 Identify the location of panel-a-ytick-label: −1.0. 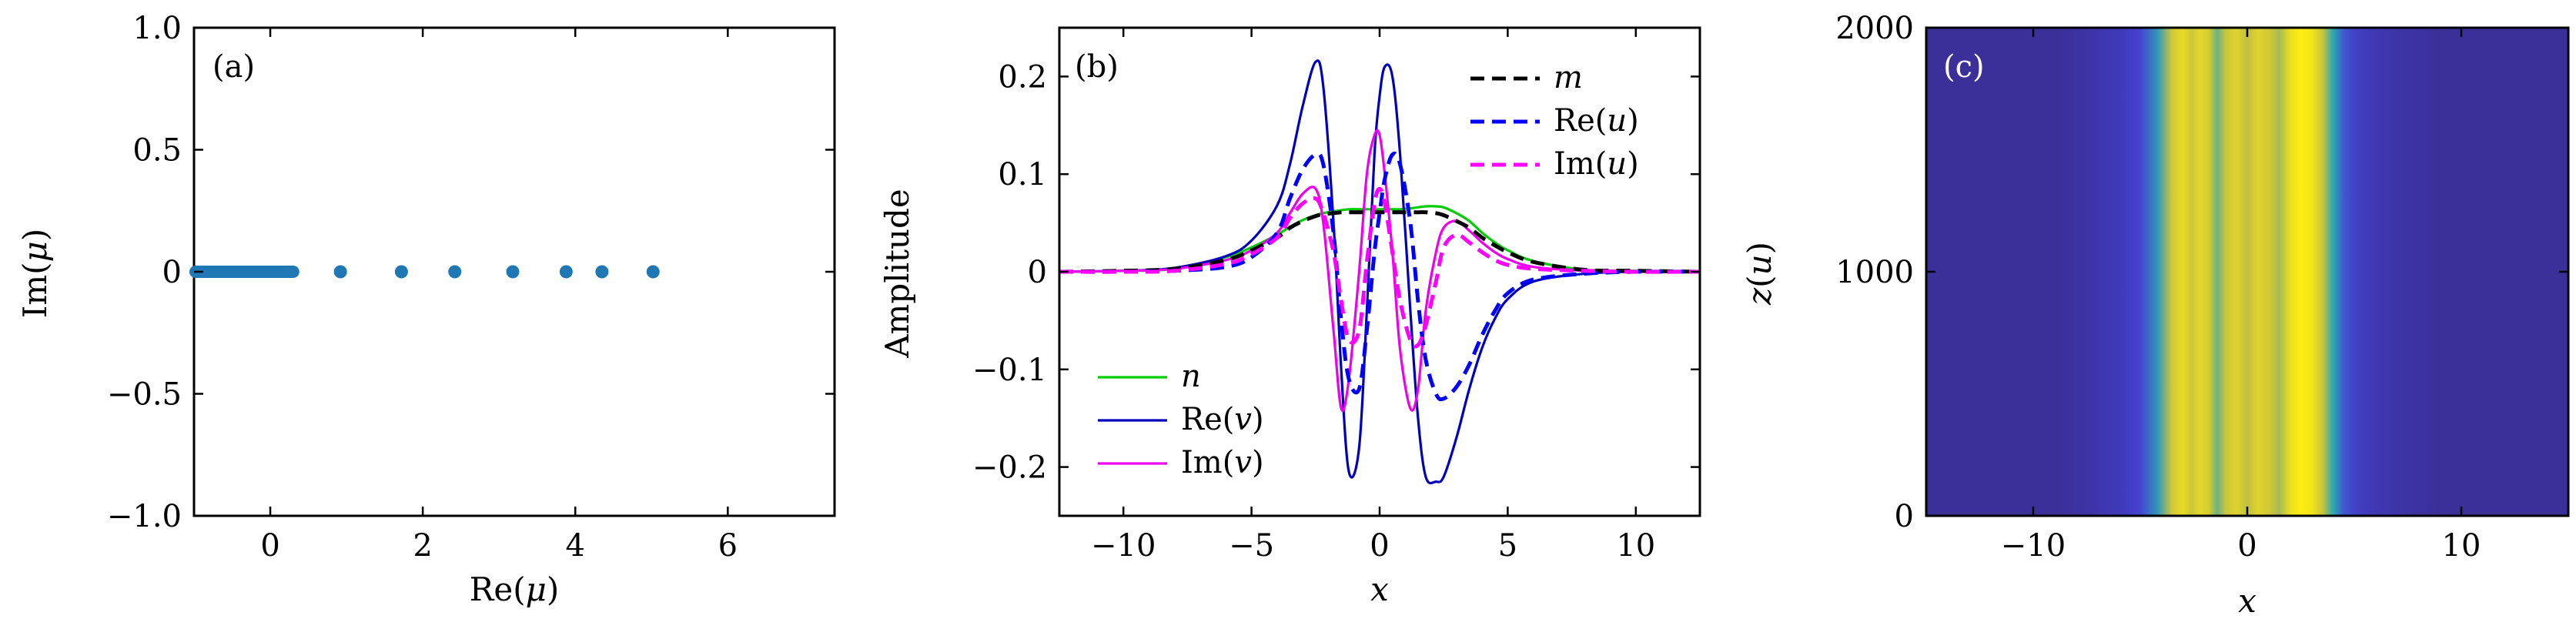
(145, 516).